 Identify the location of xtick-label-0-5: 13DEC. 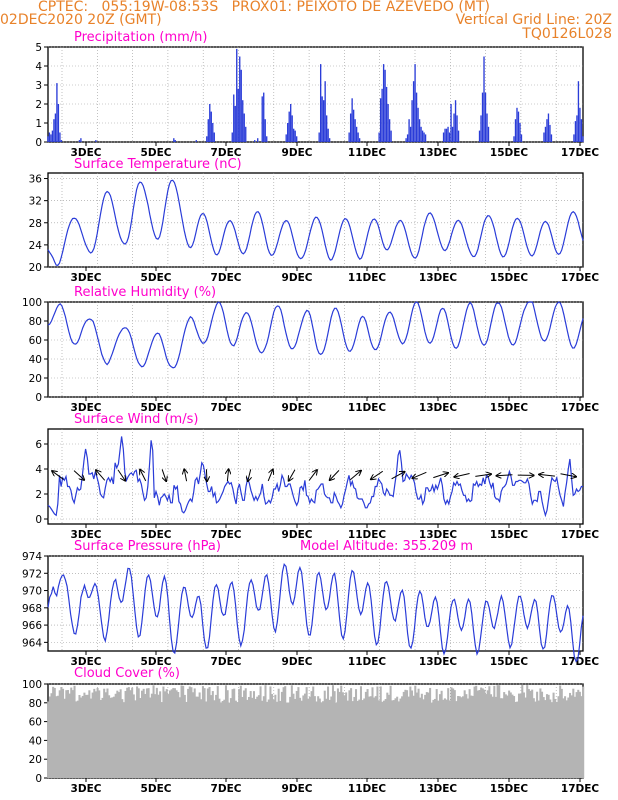
(438, 153).